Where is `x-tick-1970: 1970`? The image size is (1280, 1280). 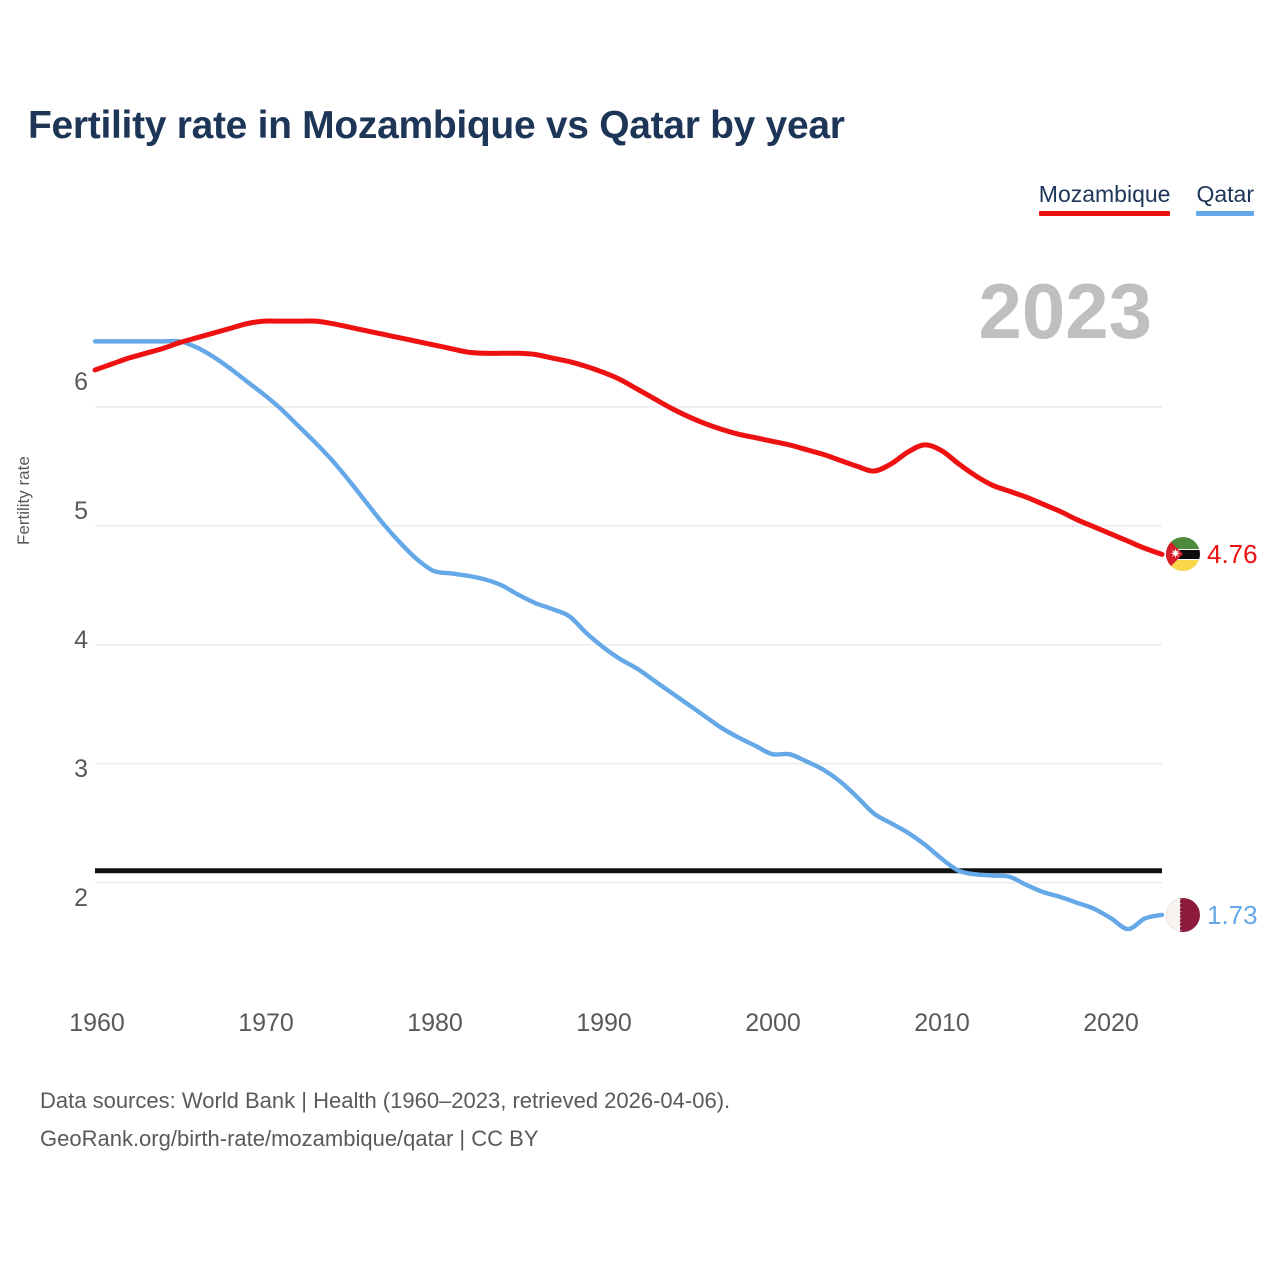 x-tick-1970: 1970 is located at coordinates (266, 1023).